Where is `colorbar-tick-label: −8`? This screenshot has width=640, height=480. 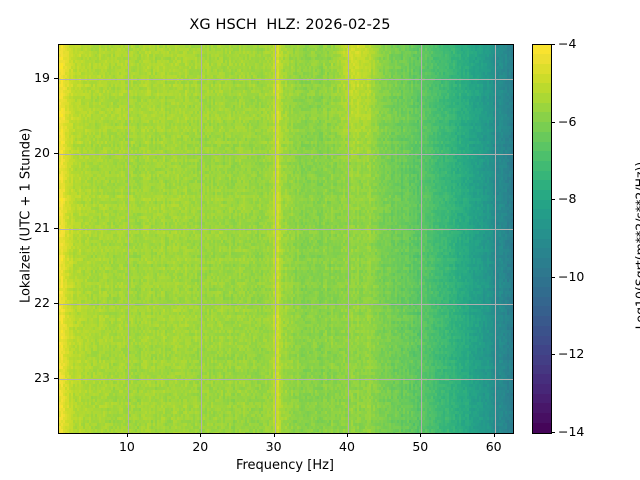 colorbar-tick-label: −8 is located at coordinates (567, 199).